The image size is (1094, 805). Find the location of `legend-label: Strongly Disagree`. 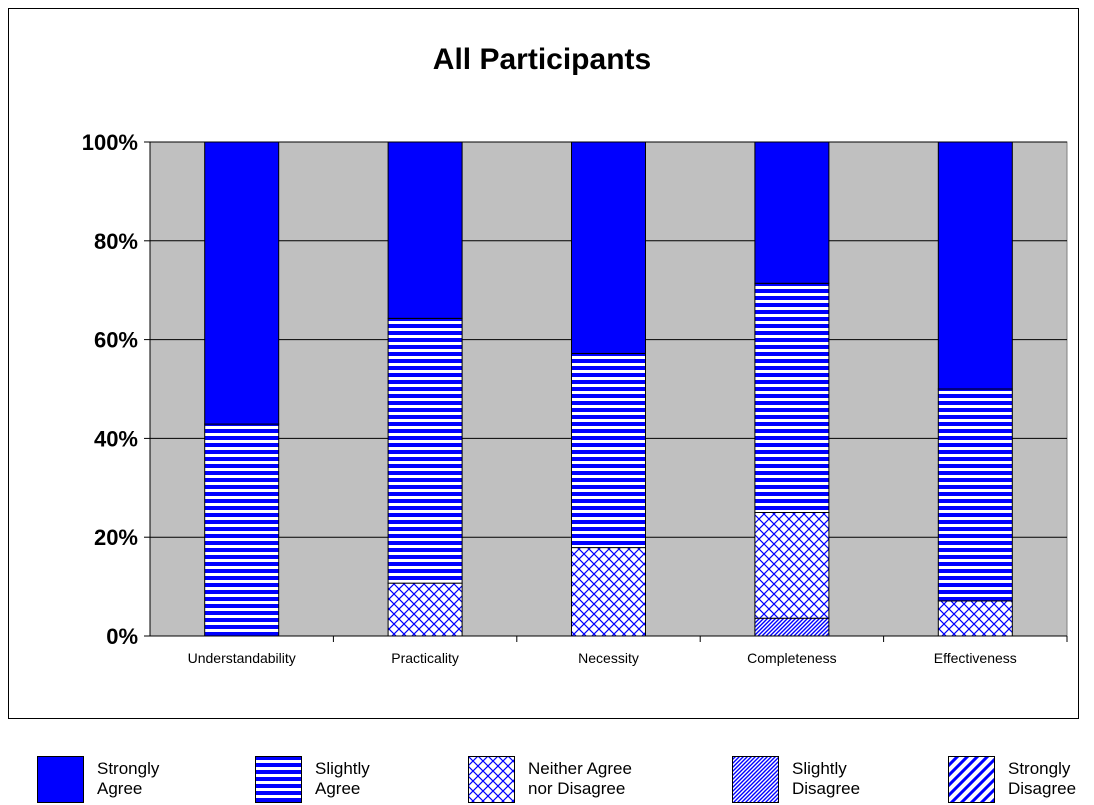

legend-label: Strongly Disagree is located at coordinates (1051, 779).